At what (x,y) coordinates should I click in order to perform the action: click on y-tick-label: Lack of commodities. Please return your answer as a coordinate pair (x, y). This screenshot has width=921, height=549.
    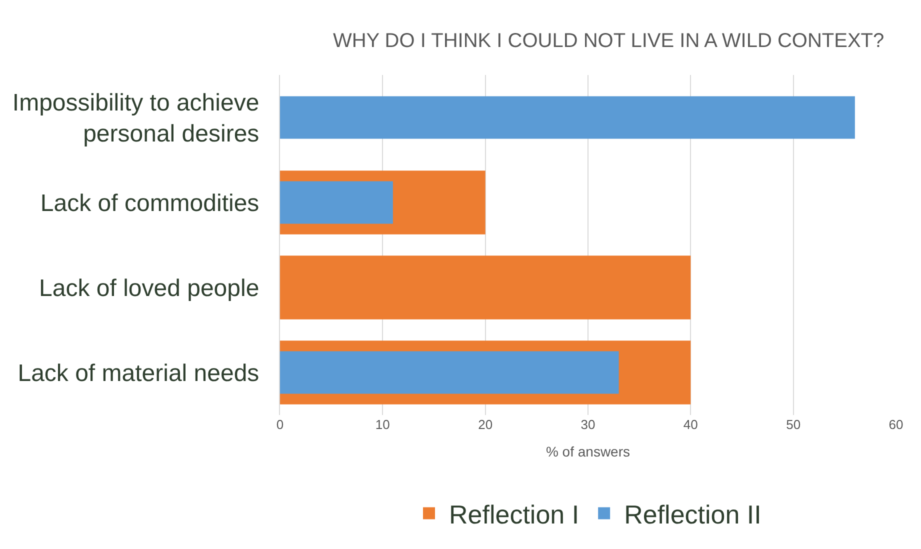
    Looking at the image, I should click on (150, 203).